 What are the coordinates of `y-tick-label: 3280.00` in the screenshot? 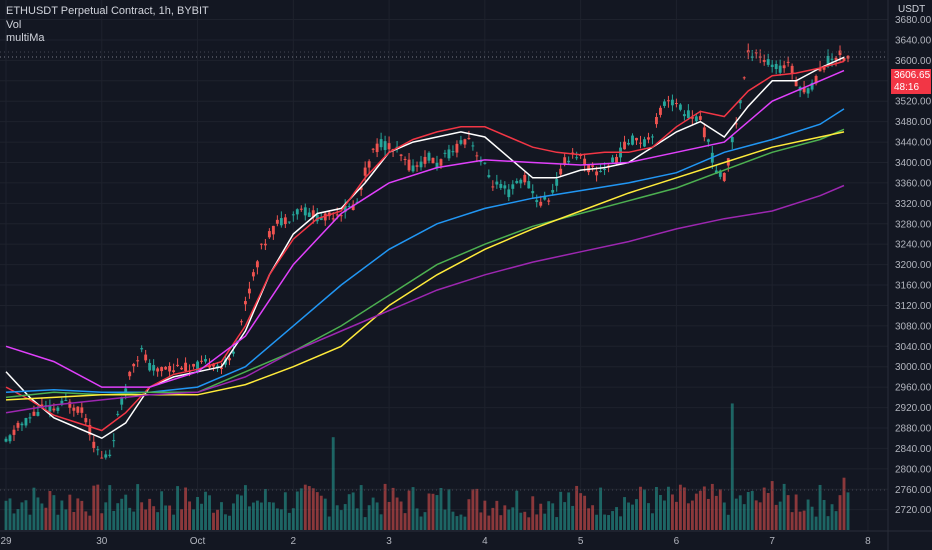 It's located at (913, 224).